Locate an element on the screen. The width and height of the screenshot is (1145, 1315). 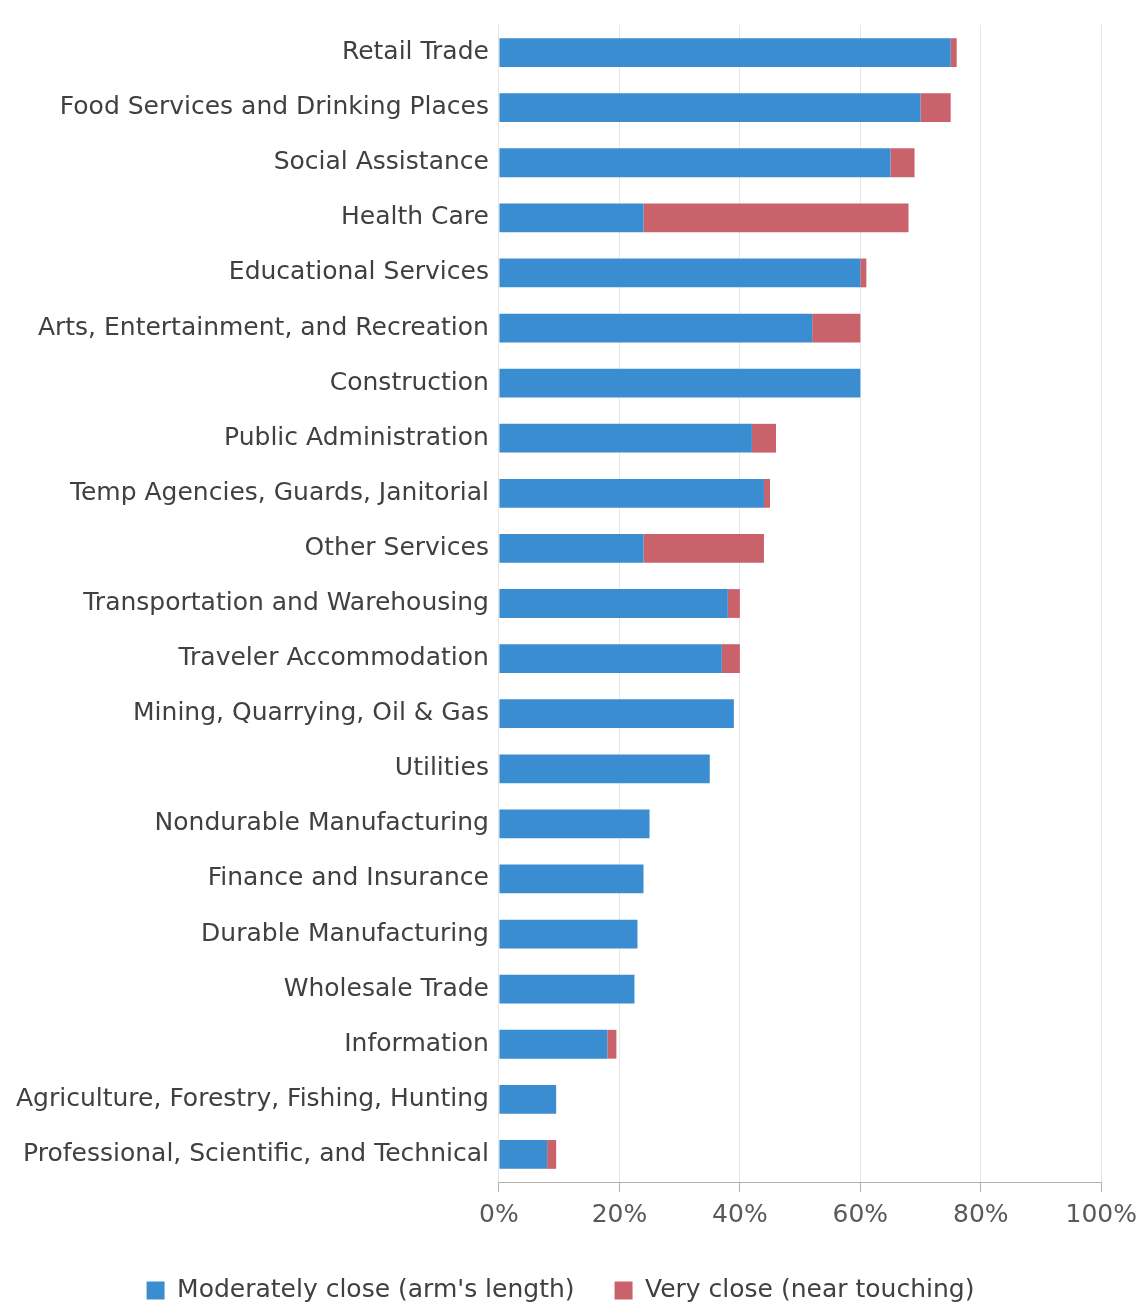
x-tick-label: 40% is located at coordinates (740, 1213).